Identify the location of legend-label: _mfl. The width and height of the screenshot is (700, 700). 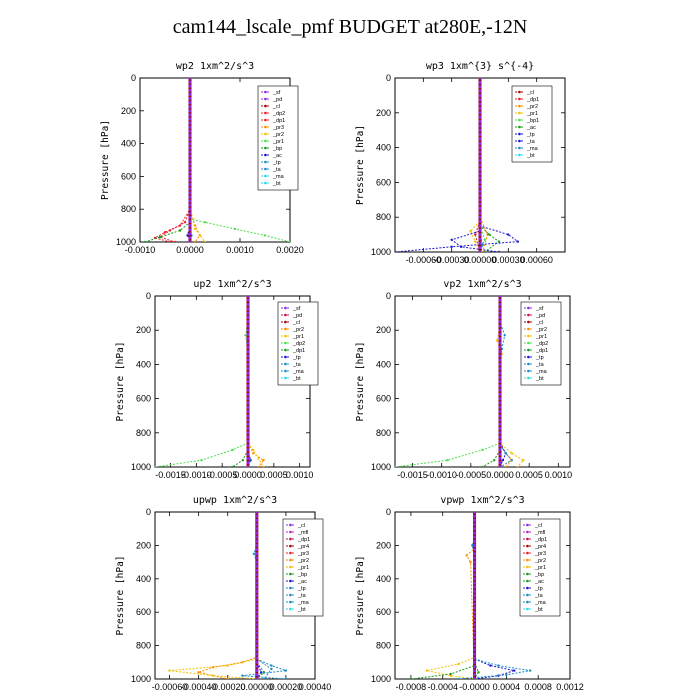
(302, 533).